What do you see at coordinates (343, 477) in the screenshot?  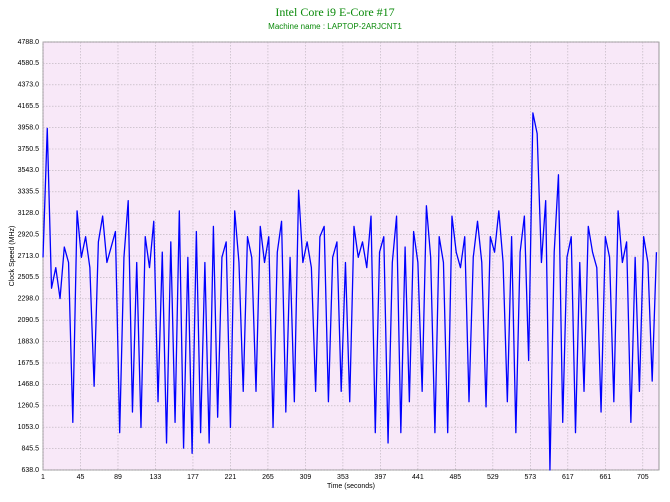 I see `x-tick-label: 353` at bounding box center [343, 477].